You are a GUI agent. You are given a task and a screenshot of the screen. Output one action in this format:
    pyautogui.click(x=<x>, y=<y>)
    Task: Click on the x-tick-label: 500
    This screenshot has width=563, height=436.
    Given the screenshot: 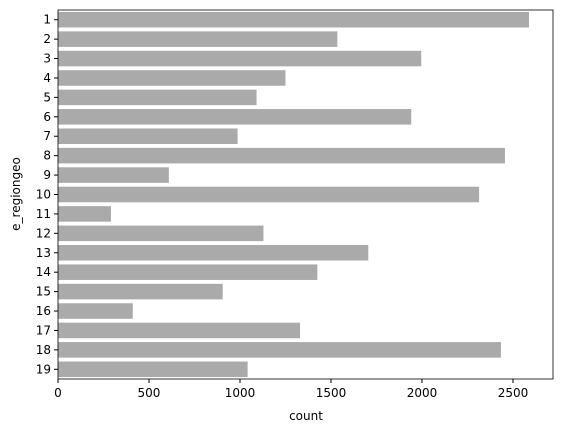 What is the action you would take?
    pyautogui.click(x=149, y=393)
    